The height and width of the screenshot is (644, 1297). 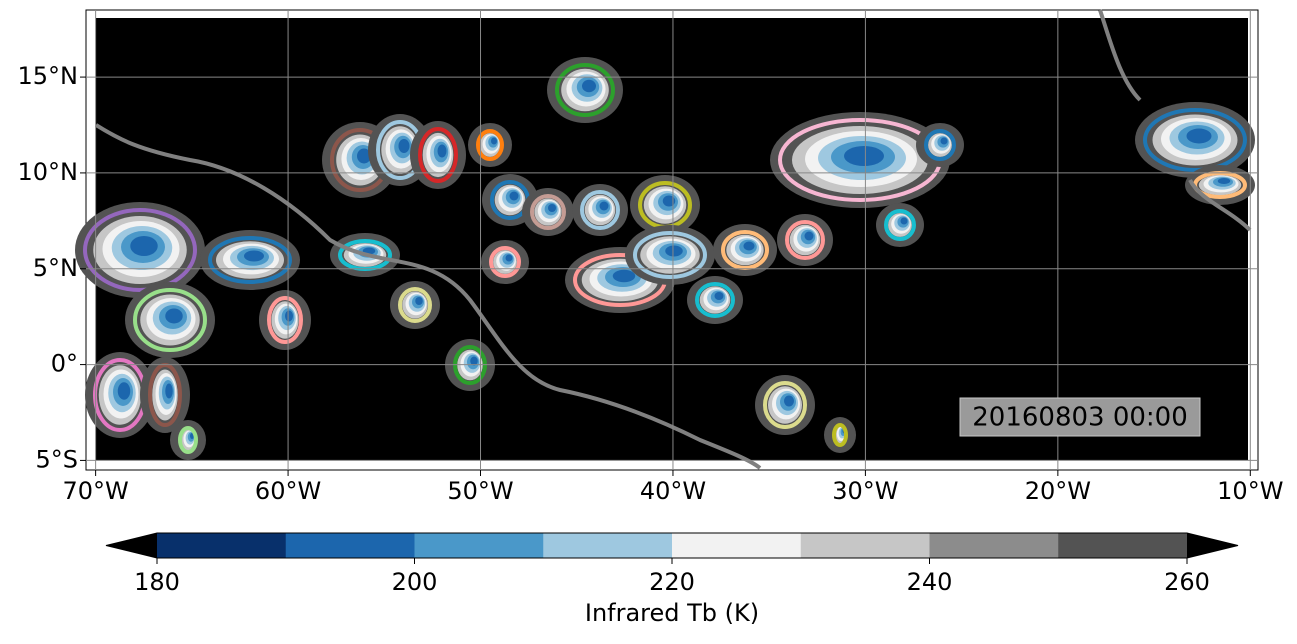 What do you see at coordinates (672, 564) in the screenshot?
I see `colorbar: 180 200 220 240 260` at bounding box center [672, 564].